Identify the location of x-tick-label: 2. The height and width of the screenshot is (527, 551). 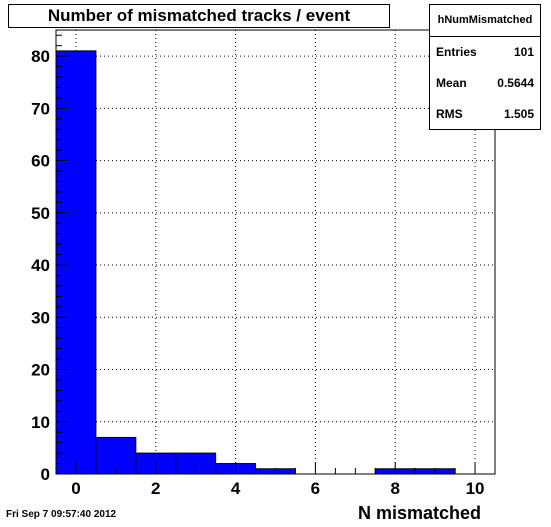
(155, 488).